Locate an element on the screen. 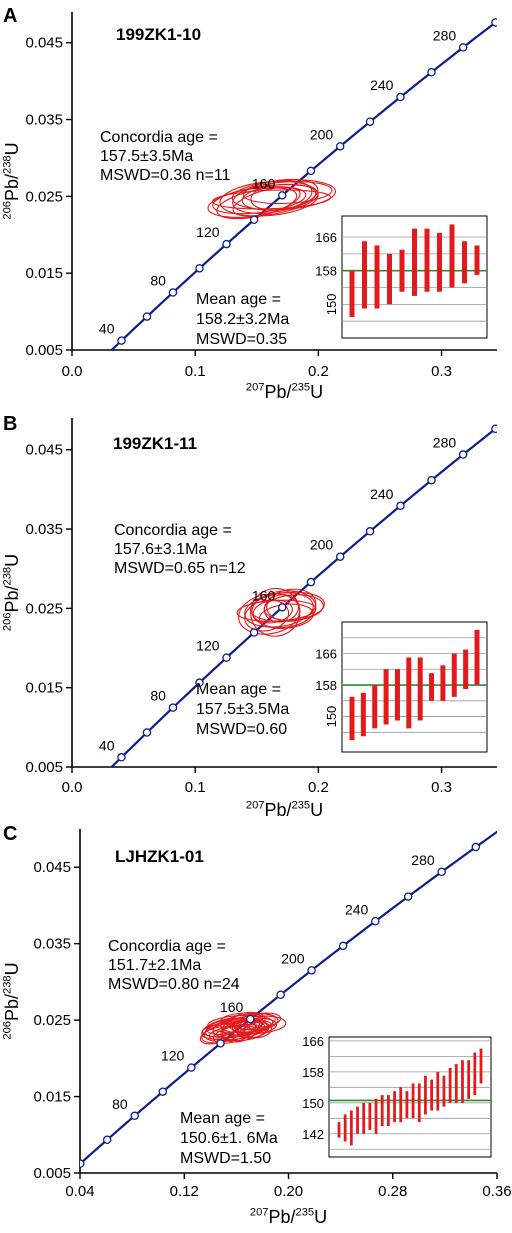 The image size is (512, 1233). x-tick-label: 0.0 is located at coordinates (72, 371).